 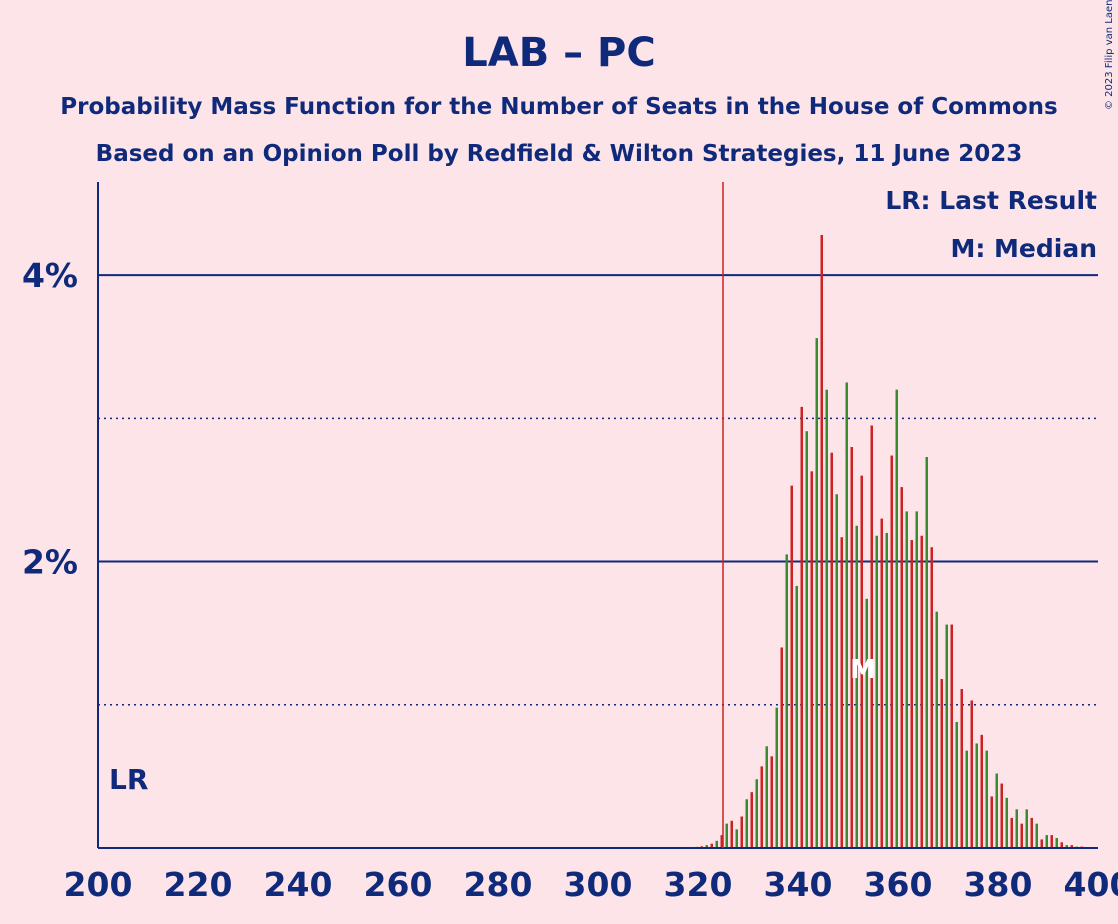 I want to click on last-result-label: LR, so click(x=128, y=779).